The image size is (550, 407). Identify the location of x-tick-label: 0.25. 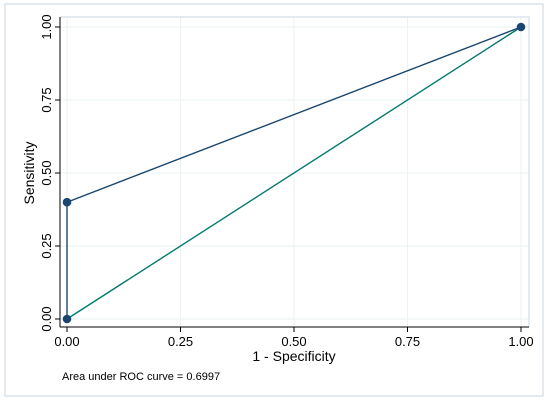
(180, 341).